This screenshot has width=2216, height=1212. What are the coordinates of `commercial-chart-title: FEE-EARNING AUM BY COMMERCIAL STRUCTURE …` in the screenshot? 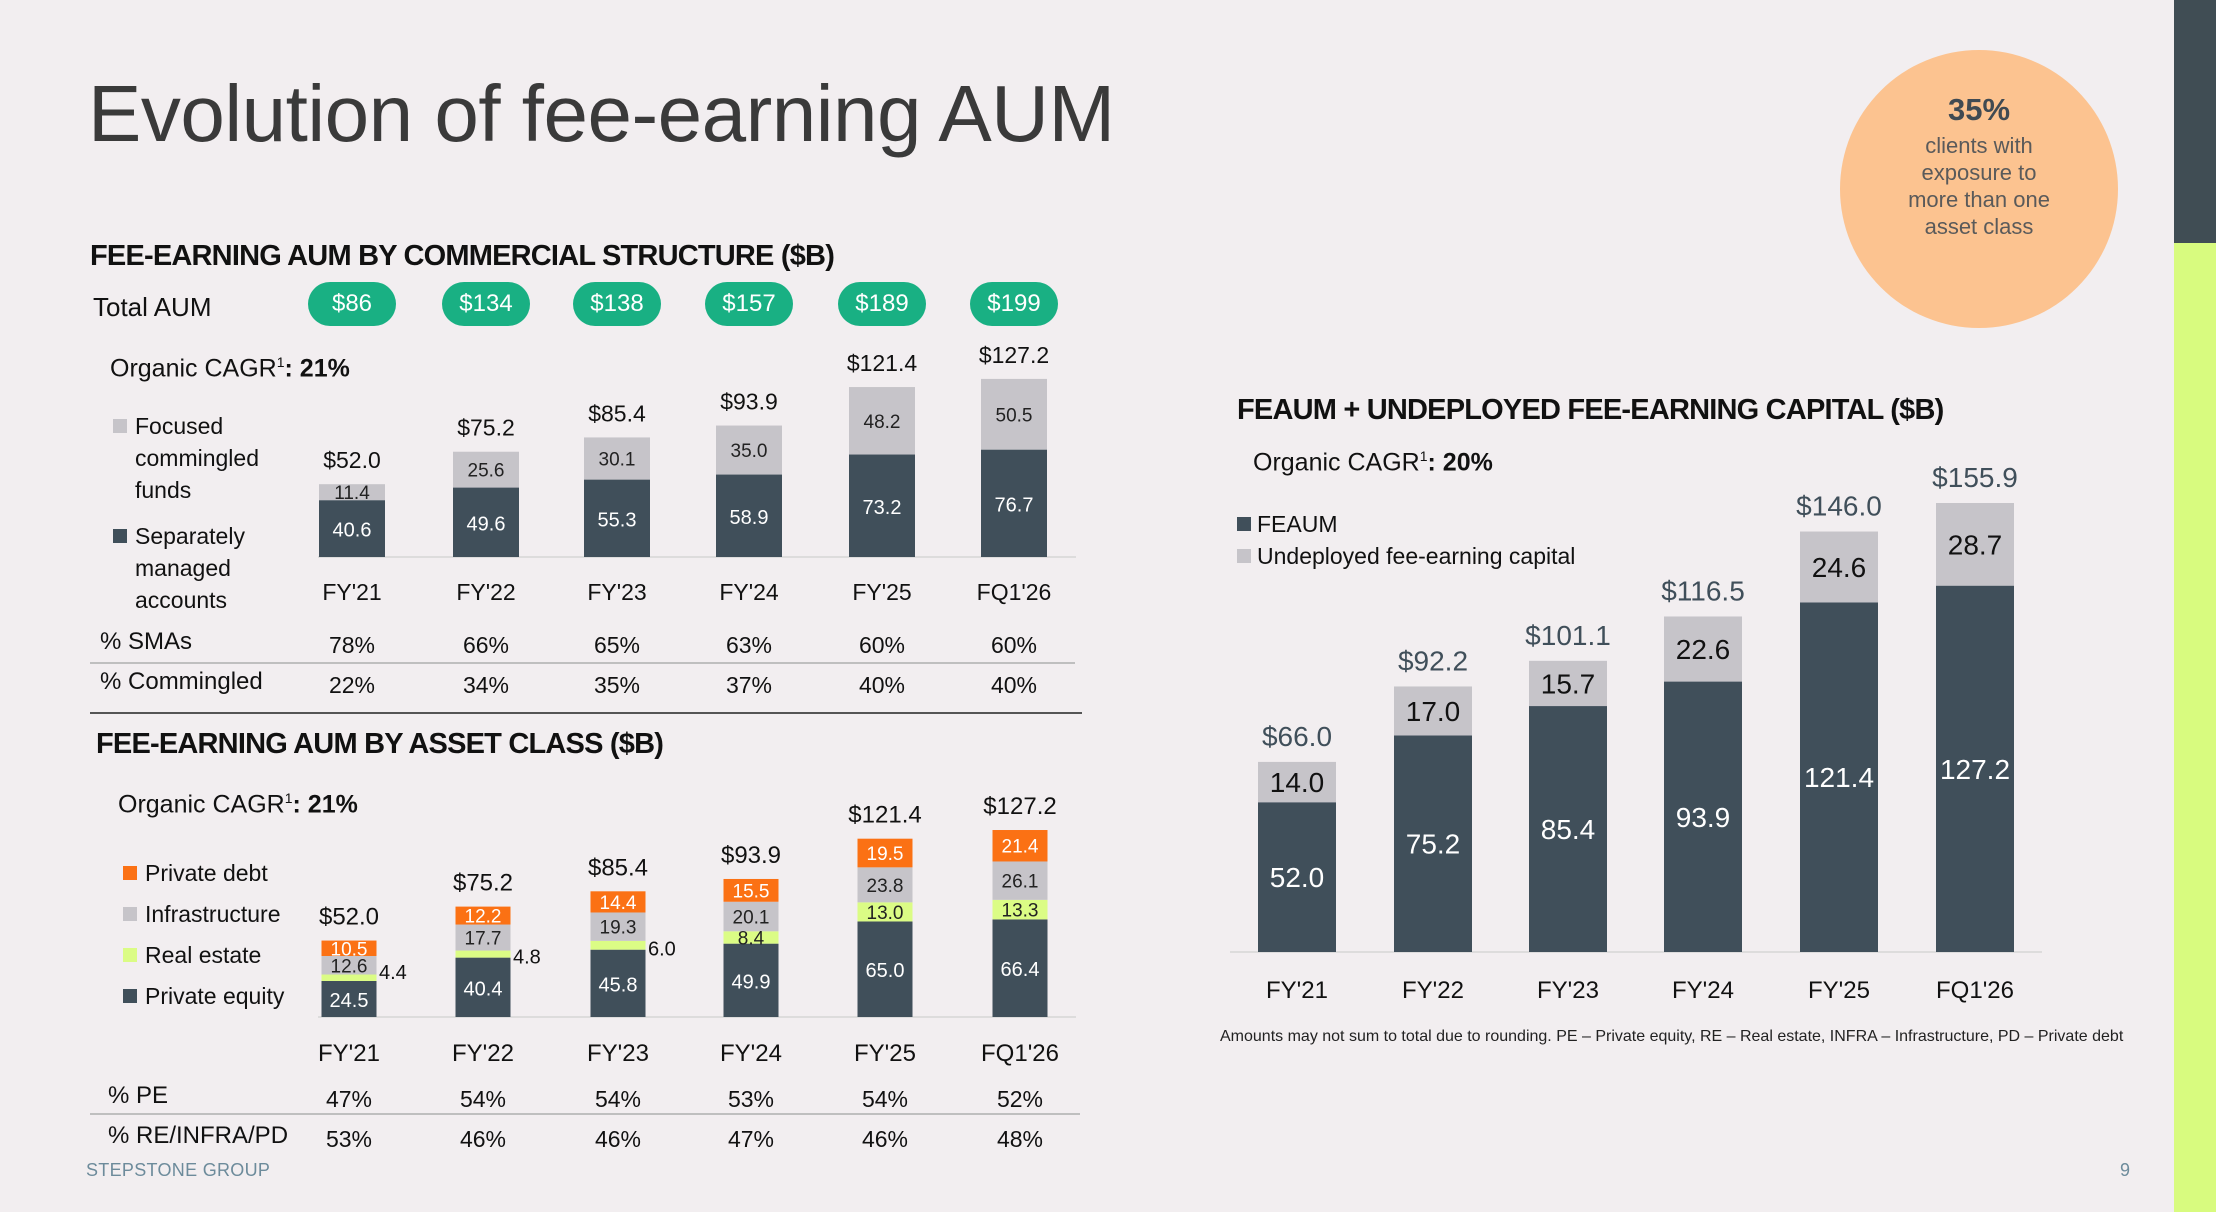 It's located at (462, 256).